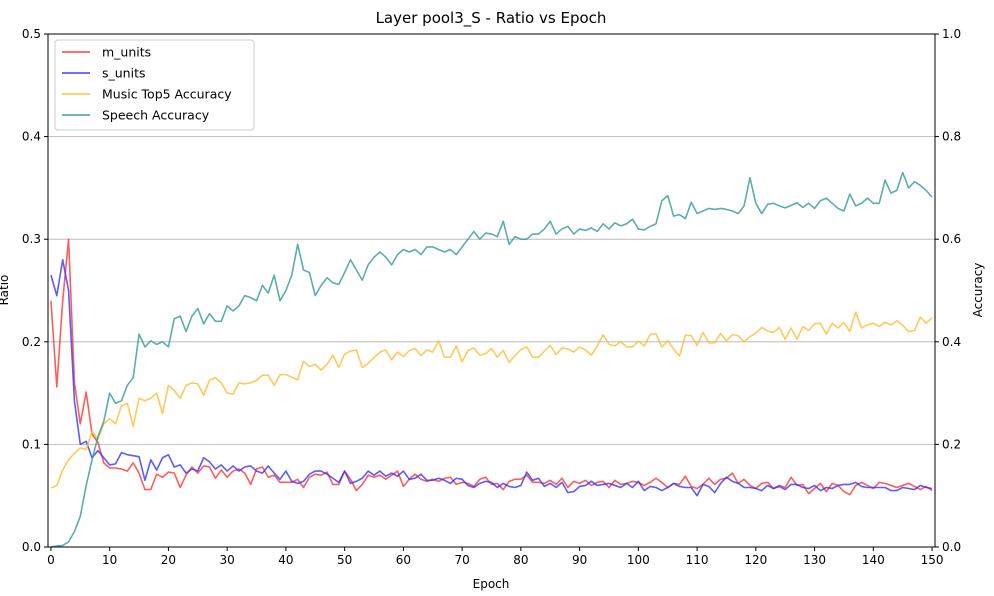 This screenshot has height=596, width=994. I want to click on x-tick-label-3: 30, so click(227, 560).